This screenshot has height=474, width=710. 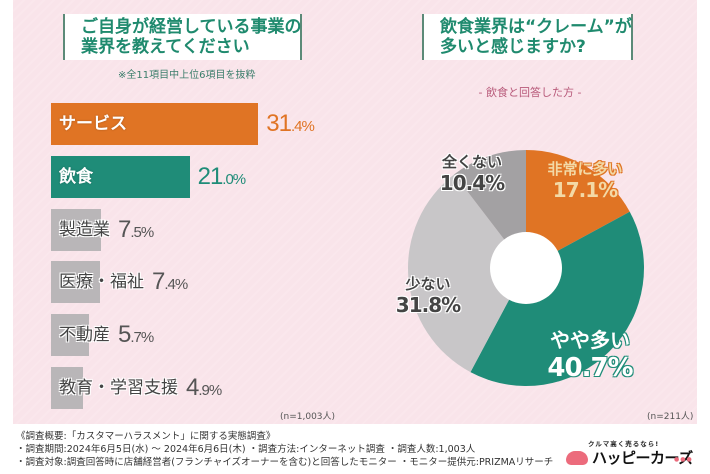 I want to click on pie-chart-subtitle: - 飲食と回答した方 -, so click(x=530, y=92).